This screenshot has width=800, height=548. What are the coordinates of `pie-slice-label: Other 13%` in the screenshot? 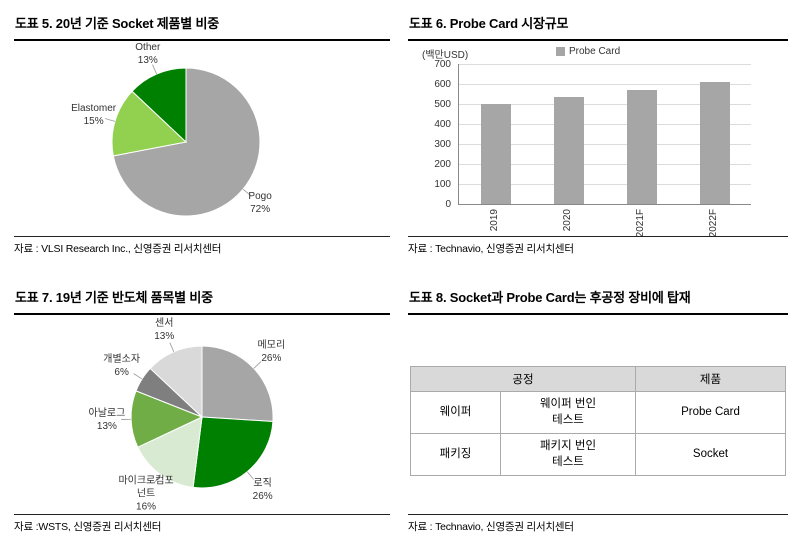 It's located at (147, 54).